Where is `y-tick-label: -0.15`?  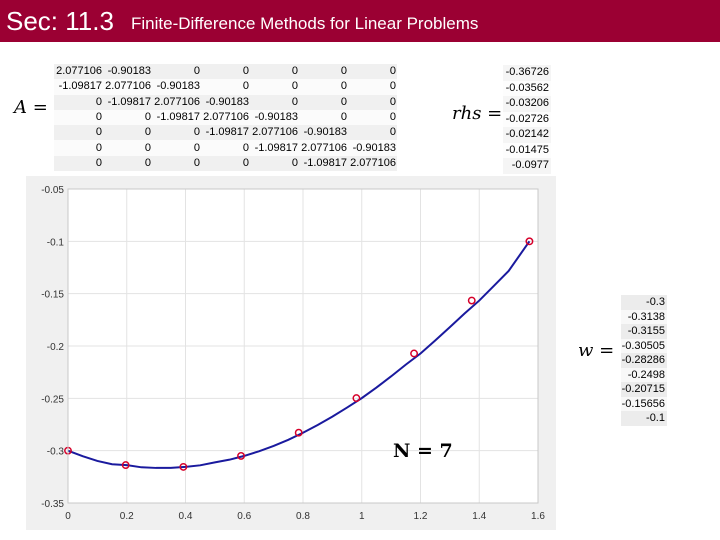
y-tick-label: -0.15 is located at coordinates (52, 295).